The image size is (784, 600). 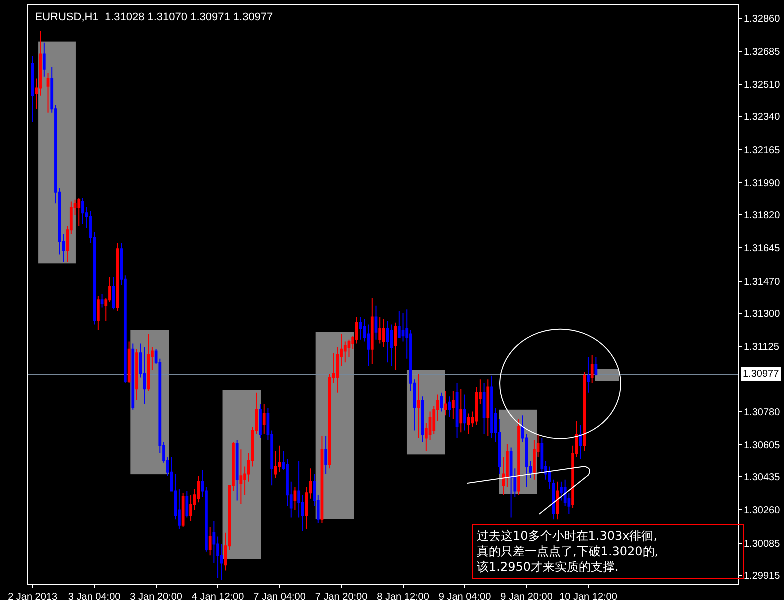 What do you see at coordinates (33, 596) in the screenshot?
I see `x-tick-label: 2 Jan 2013` at bounding box center [33, 596].